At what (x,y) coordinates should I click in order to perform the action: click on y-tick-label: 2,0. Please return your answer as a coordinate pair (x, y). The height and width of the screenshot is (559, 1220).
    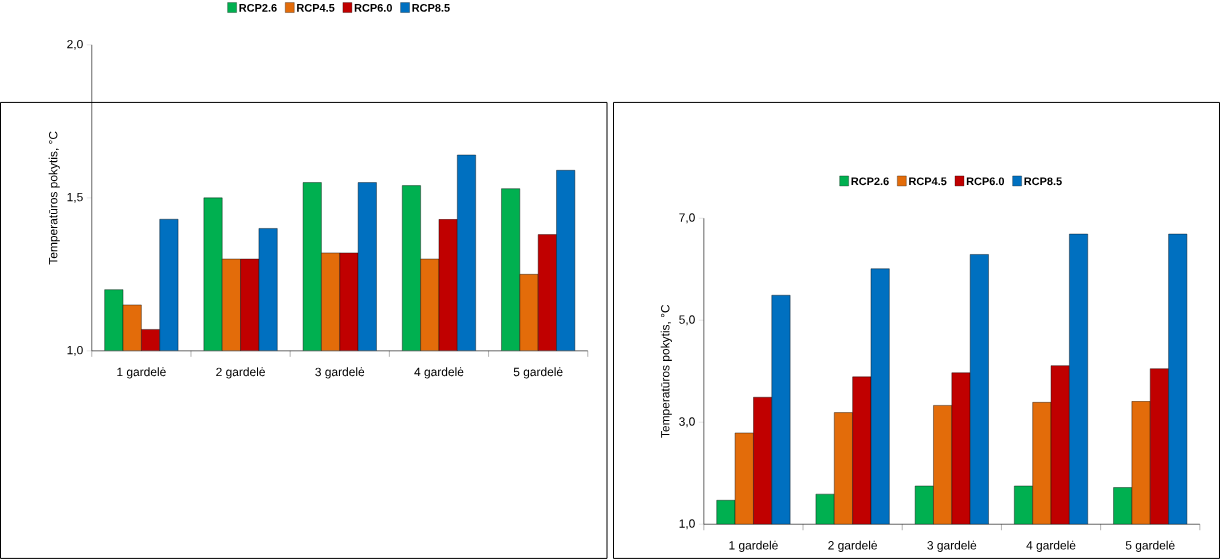
    Looking at the image, I should click on (75, 44).